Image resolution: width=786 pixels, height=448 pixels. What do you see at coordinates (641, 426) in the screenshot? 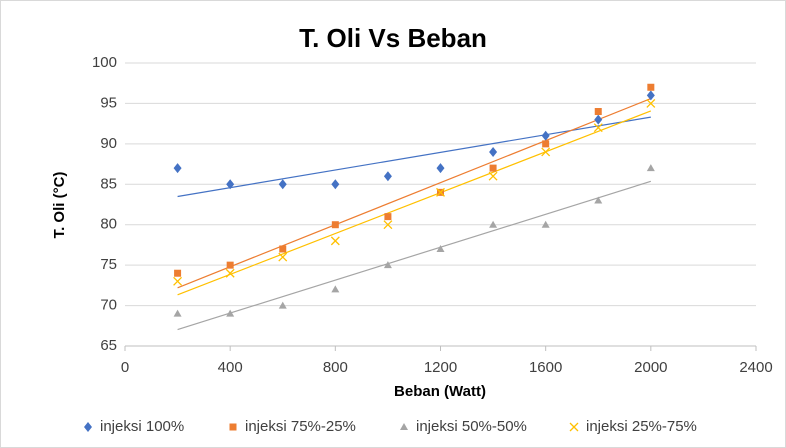
I see `legend-label: injeksi 25%-75%` at bounding box center [641, 426].